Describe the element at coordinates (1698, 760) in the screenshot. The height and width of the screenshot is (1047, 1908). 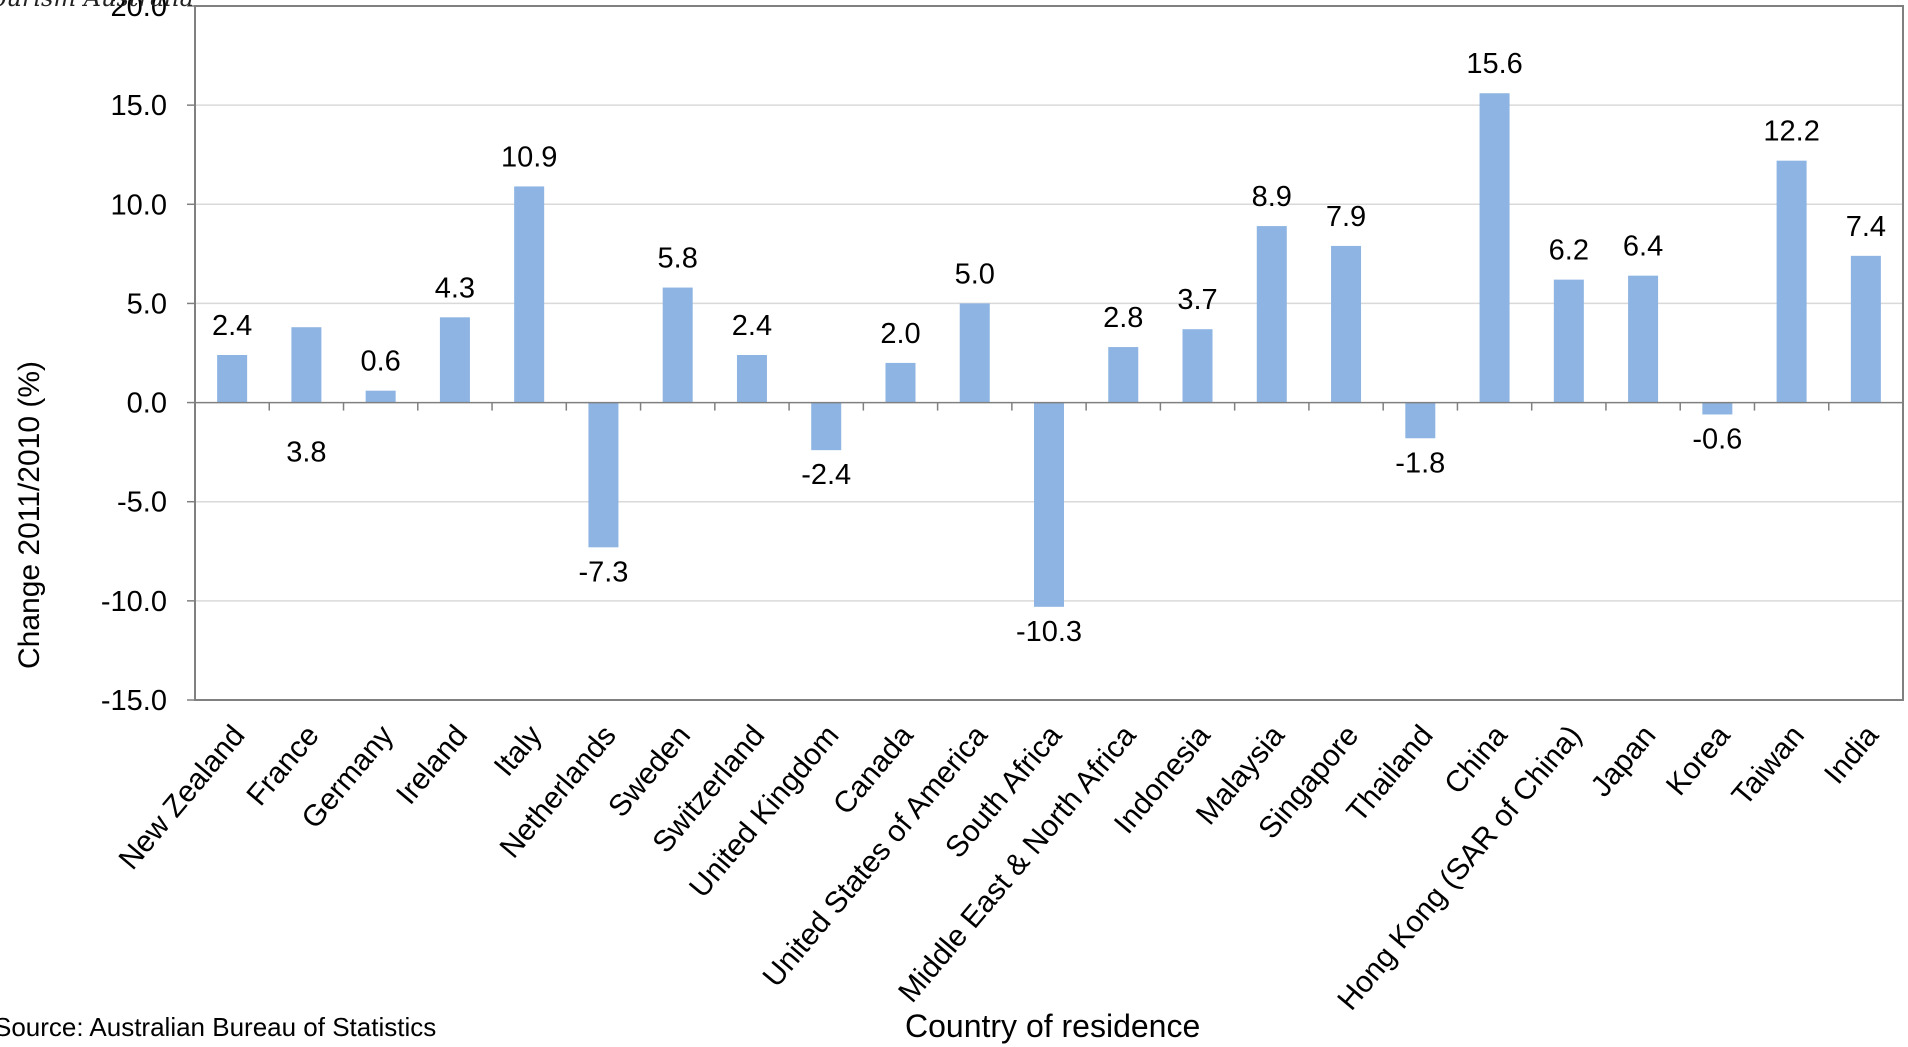
I see `x-category-label: Korea` at that location.